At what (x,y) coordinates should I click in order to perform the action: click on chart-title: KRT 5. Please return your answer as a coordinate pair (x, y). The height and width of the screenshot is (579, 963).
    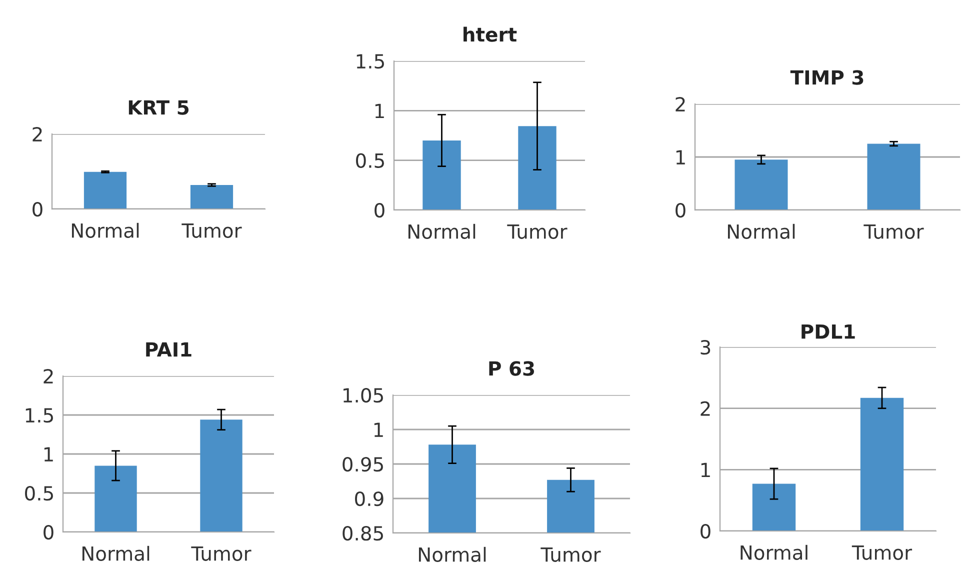
    Looking at the image, I should click on (158, 107).